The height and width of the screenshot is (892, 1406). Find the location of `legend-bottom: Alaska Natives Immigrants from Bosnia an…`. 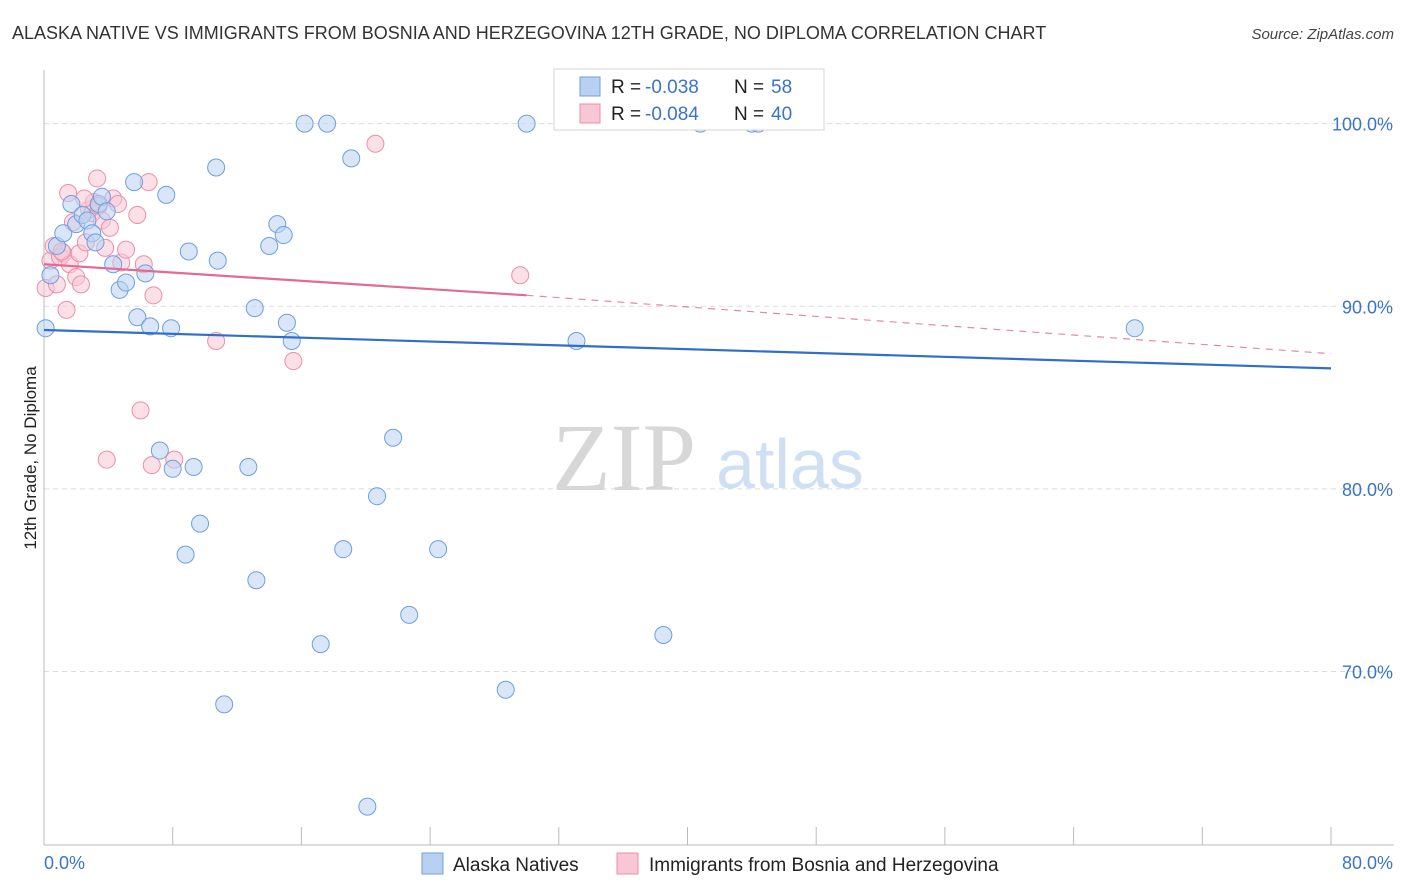

legend-bottom: Alaska Natives Immigrants from Bosnia an… is located at coordinates (710, 864).